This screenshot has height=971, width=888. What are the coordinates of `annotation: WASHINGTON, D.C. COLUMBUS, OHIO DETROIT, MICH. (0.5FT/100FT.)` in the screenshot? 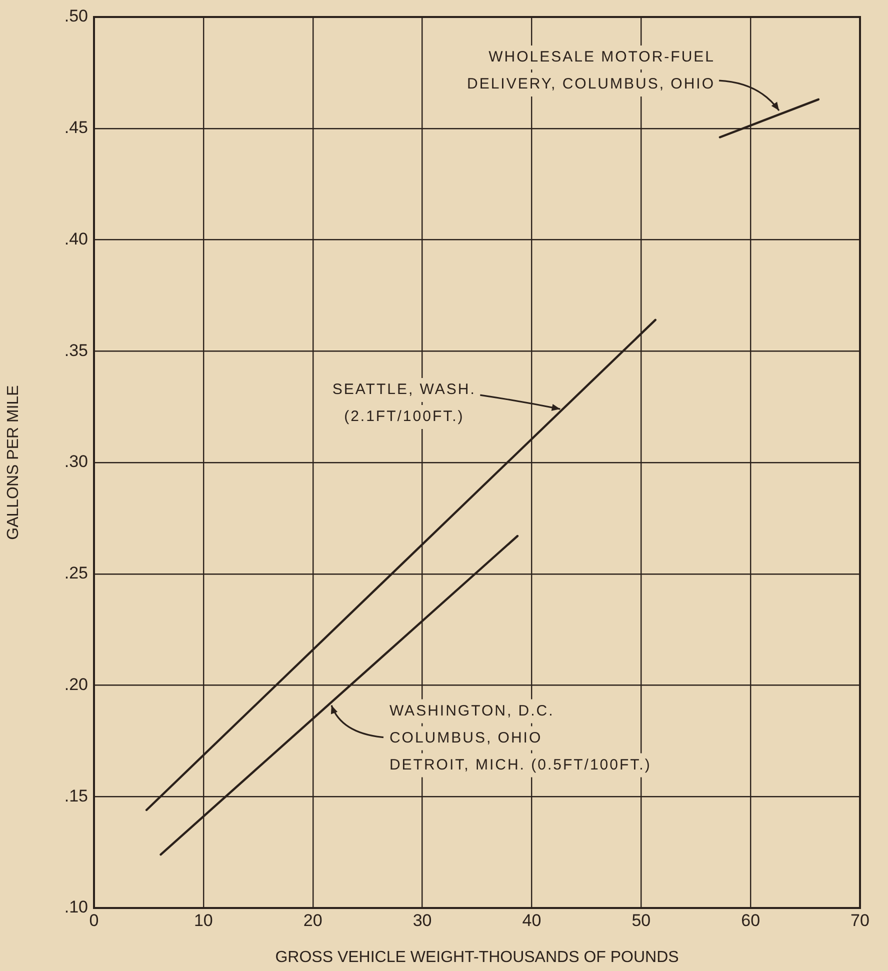 It's located at (520, 738).